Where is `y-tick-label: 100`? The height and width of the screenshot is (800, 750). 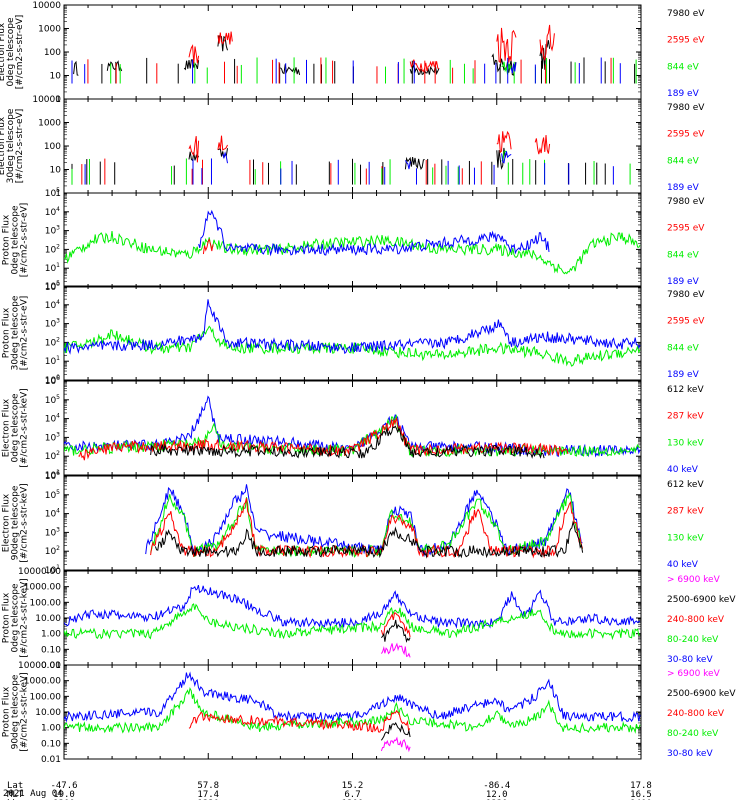 y-tick-label: 100 is located at coordinates (52, 53).